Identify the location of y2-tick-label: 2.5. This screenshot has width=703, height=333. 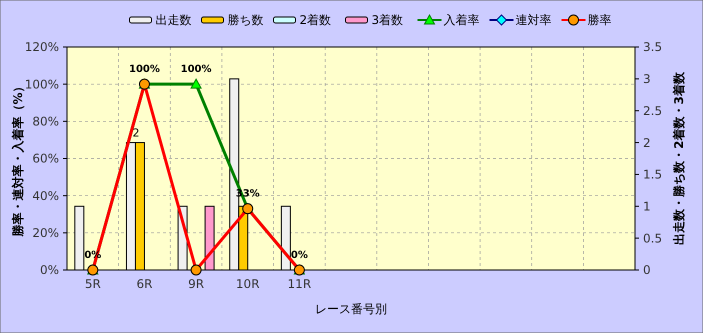
(652, 111).